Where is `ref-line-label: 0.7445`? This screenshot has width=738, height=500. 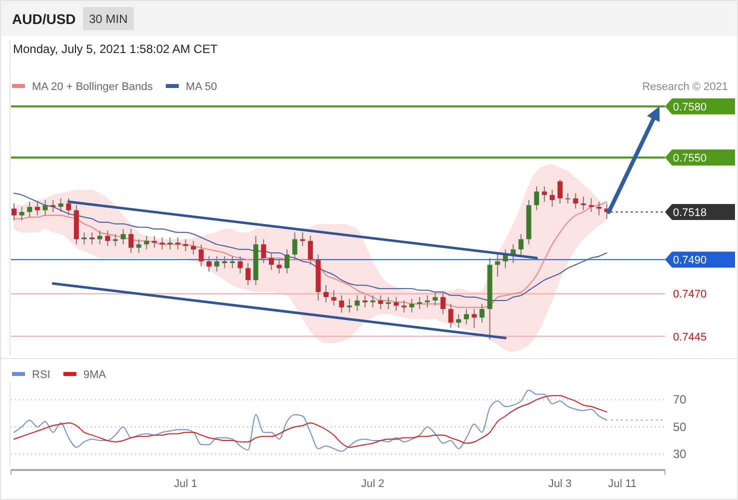 ref-line-label: 0.7445 is located at coordinates (690, 337).